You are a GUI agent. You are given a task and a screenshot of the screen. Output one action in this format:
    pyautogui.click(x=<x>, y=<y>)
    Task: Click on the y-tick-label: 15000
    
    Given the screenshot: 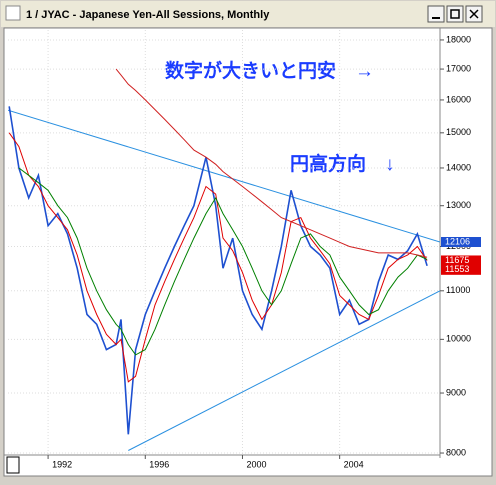 What is the action you would take?
    pyautogui.click(x=458, y=132)
    